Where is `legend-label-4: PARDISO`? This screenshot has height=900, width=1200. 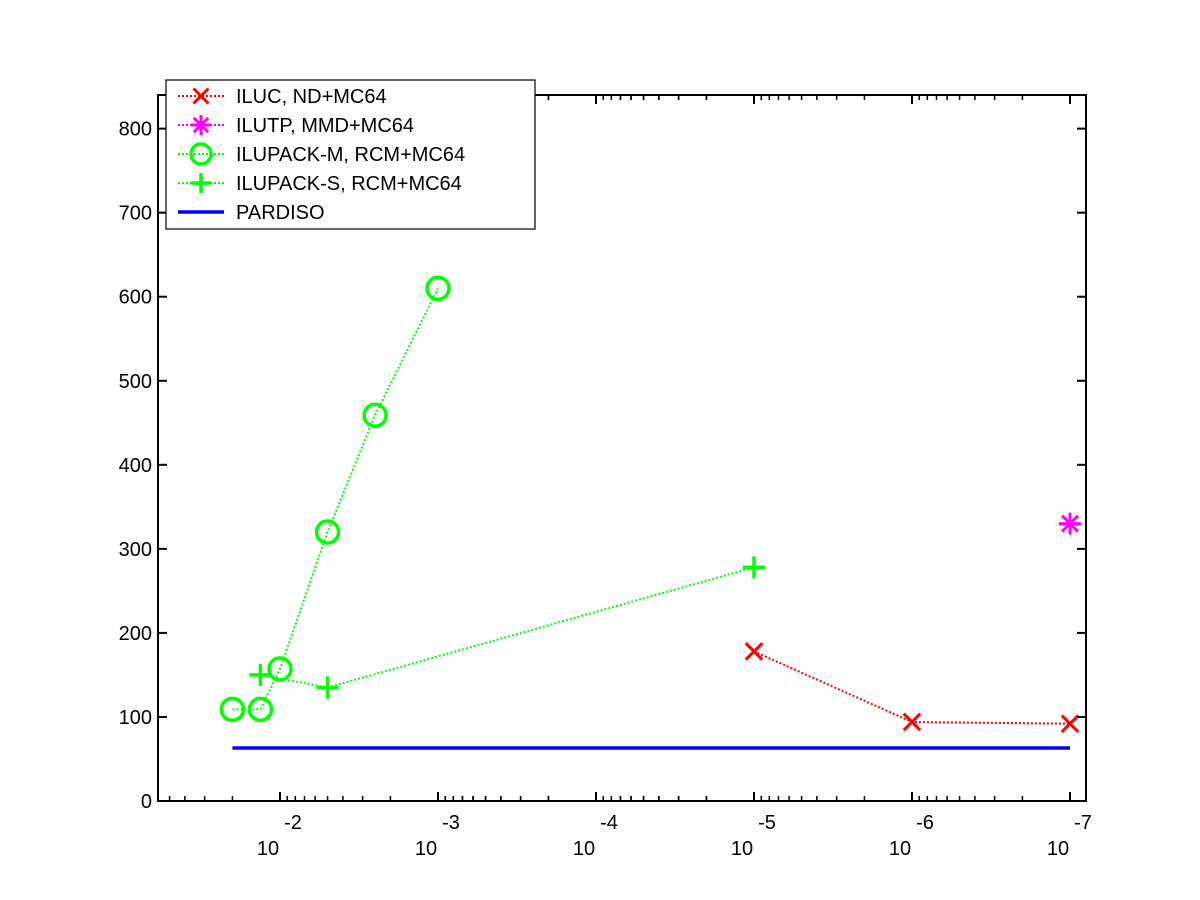 legend-label-4: PARDISO is located at coordinates (280, 213).